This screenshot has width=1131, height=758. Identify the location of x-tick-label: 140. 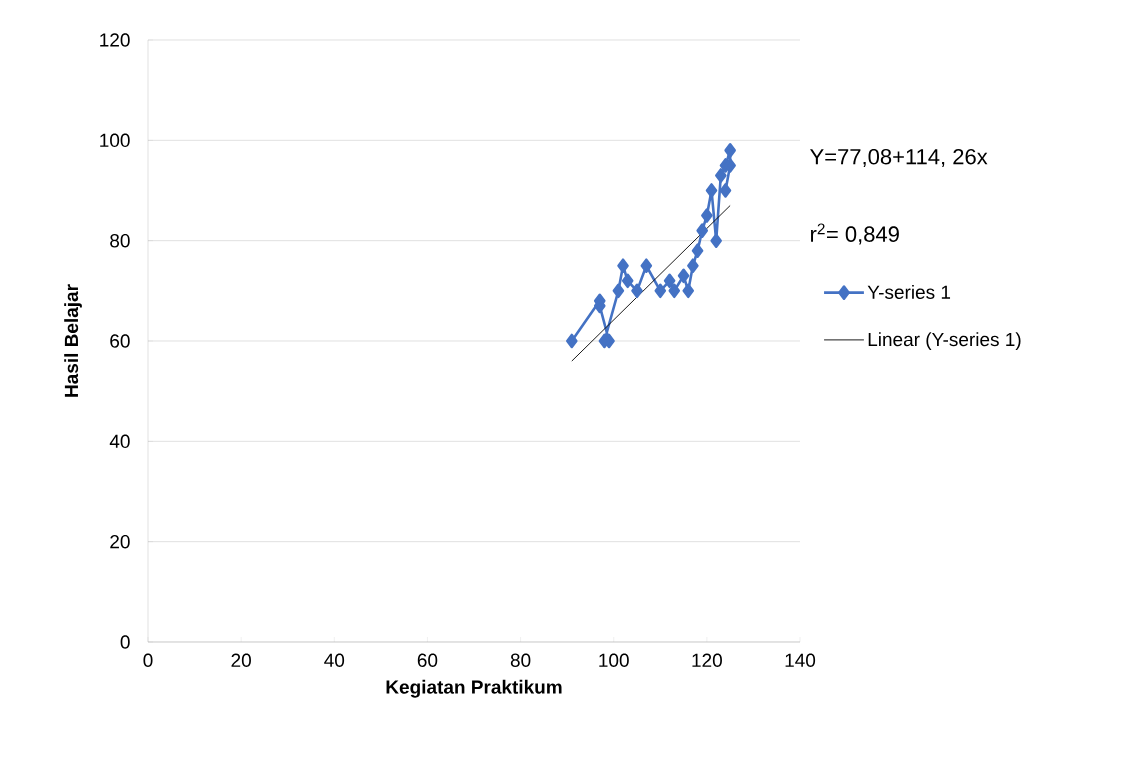
(800, 660).